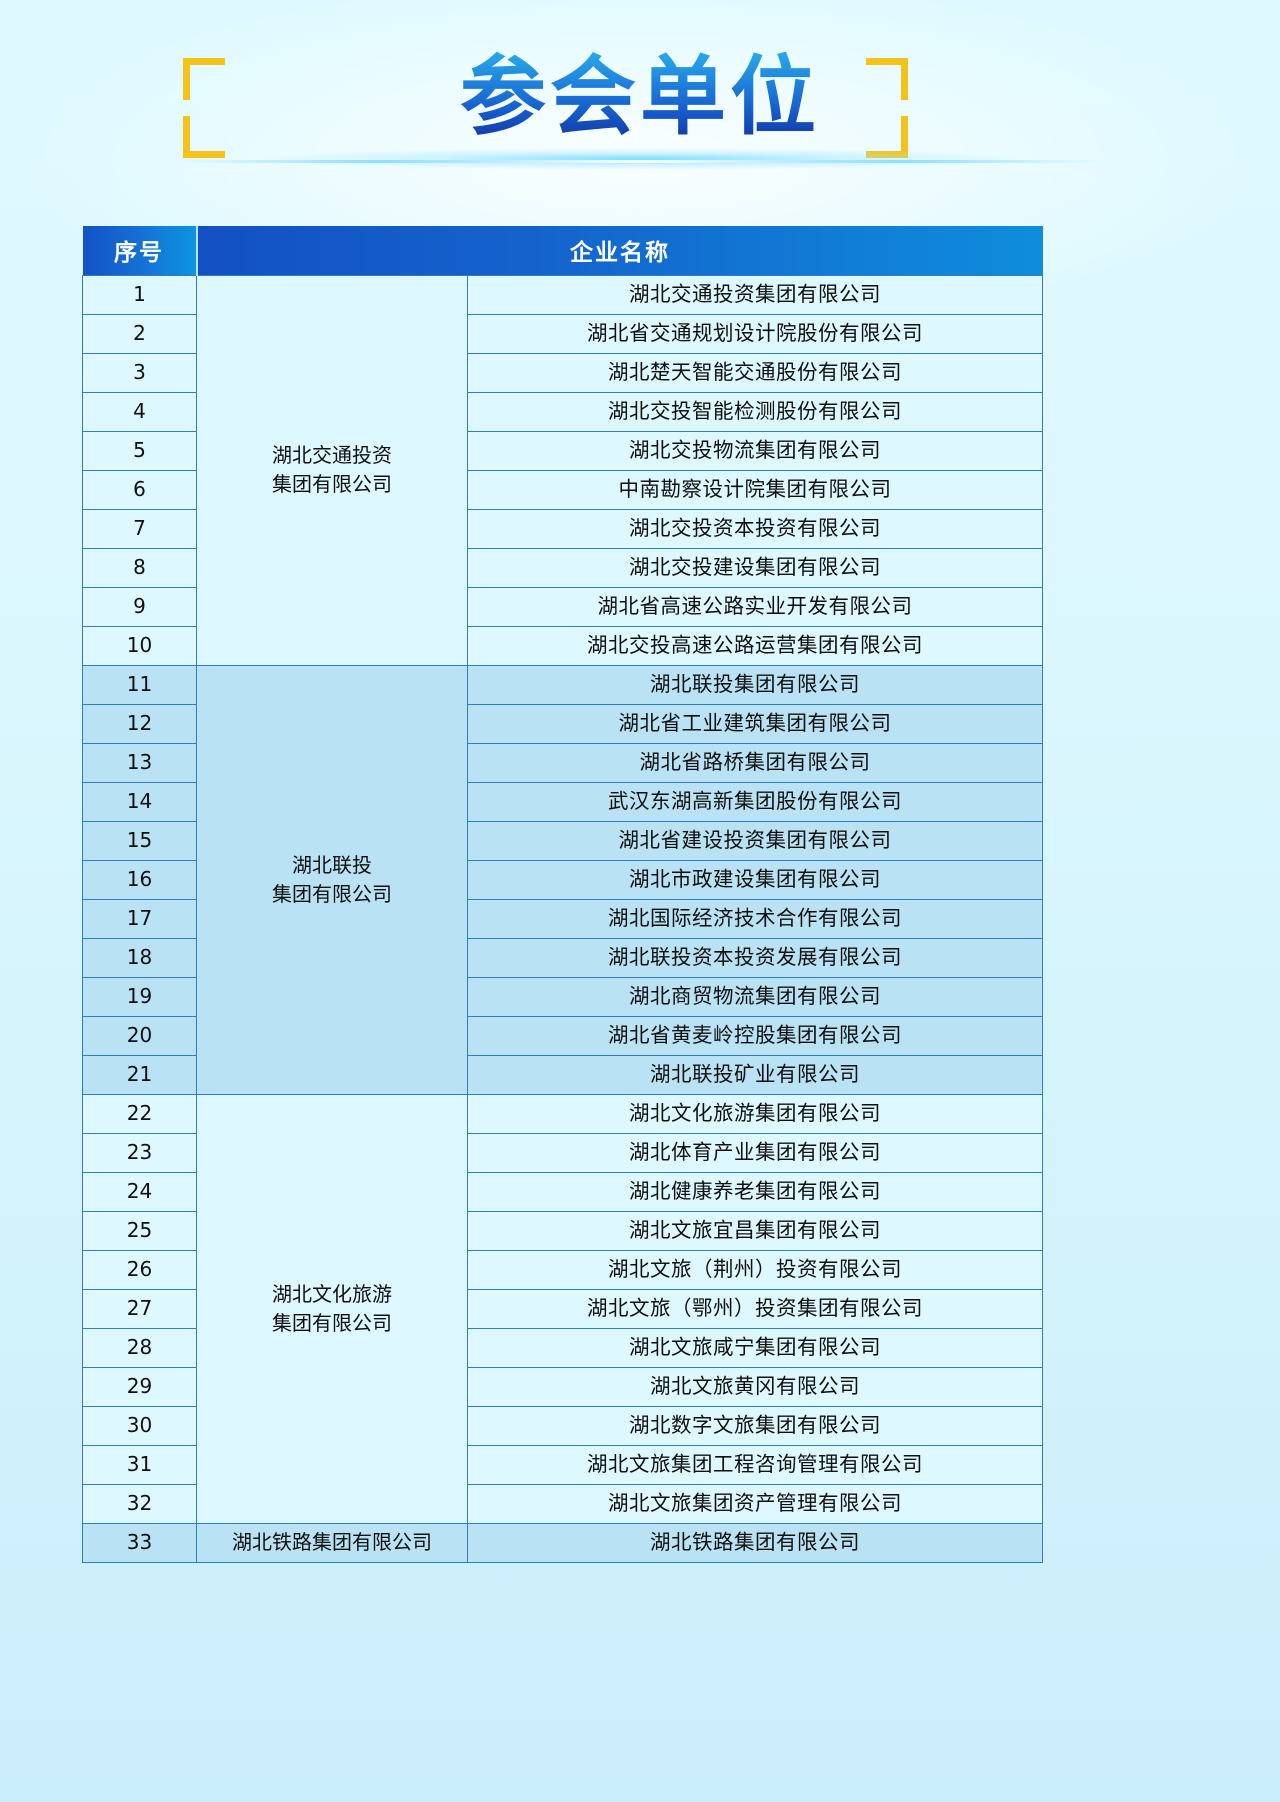 The width and height of the screenshot is (1280, 1802). I want to click on cell-company-name: 湖北省建设投资集团有限公司, so click(755, 841).